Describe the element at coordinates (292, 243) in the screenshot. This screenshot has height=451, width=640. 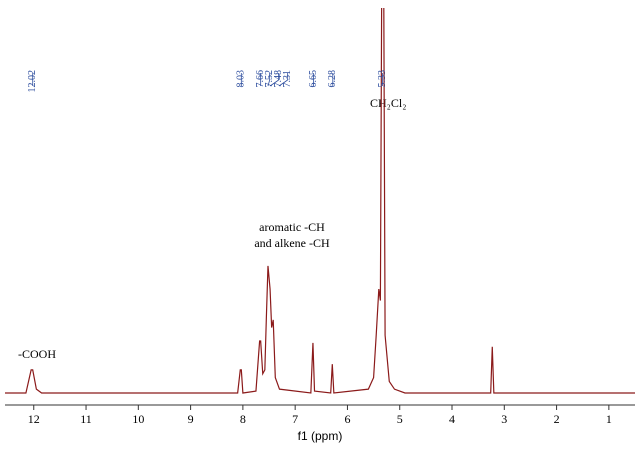
I see `annotation: and alkene -CH` at that location.